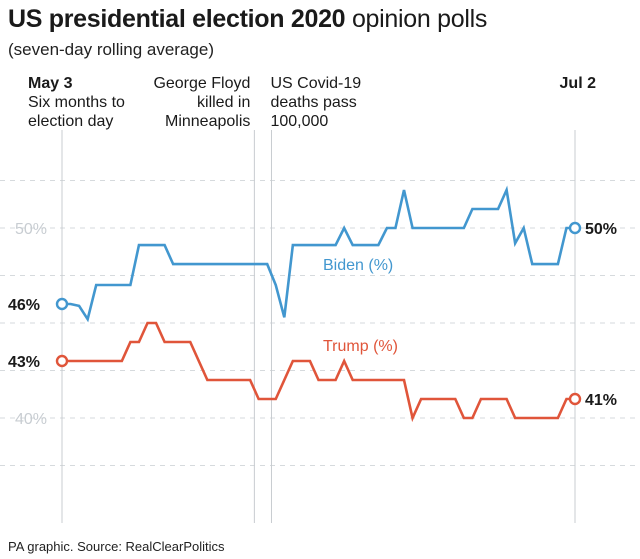 The image size is (640, 559). Describe the element at coordinates (601, 229) in the screenshot. I see `end-value-label: 50%` at that location.